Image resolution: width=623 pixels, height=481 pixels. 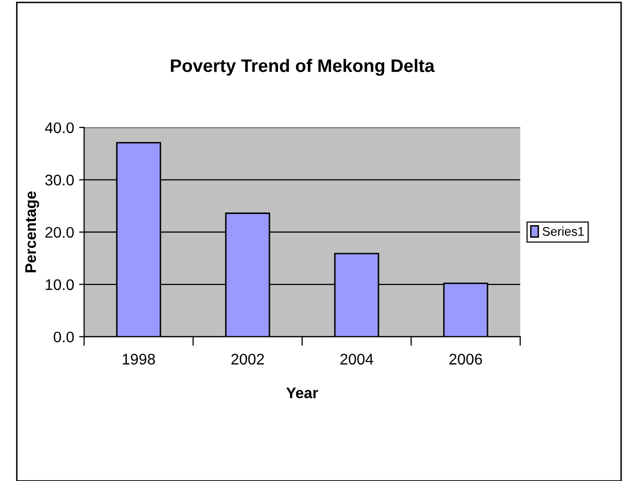 I want to click on y-tick-label: 10.0, so click(x=60, y=284).